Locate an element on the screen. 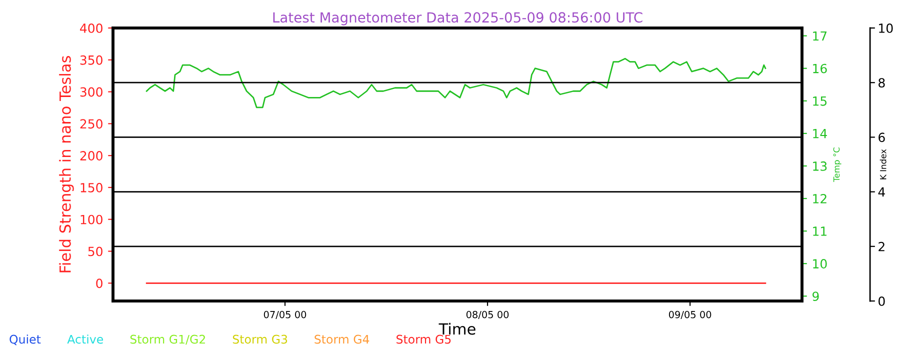 The width and height of the screenshot is (897, 354). y2-tick-label: 11 is located at coordinates (819, 231).